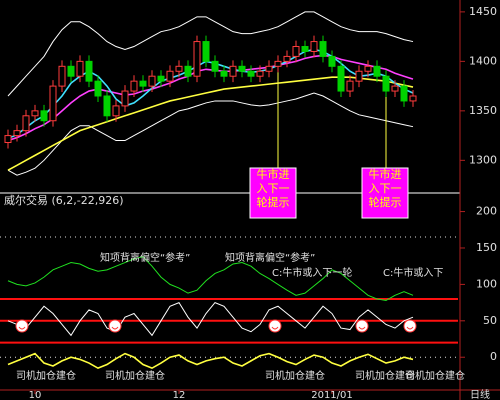 The image size is (500, 400). Describe the element at coordinates (480, 394) in the screenshot. I see `period-label: 日线` at that location.